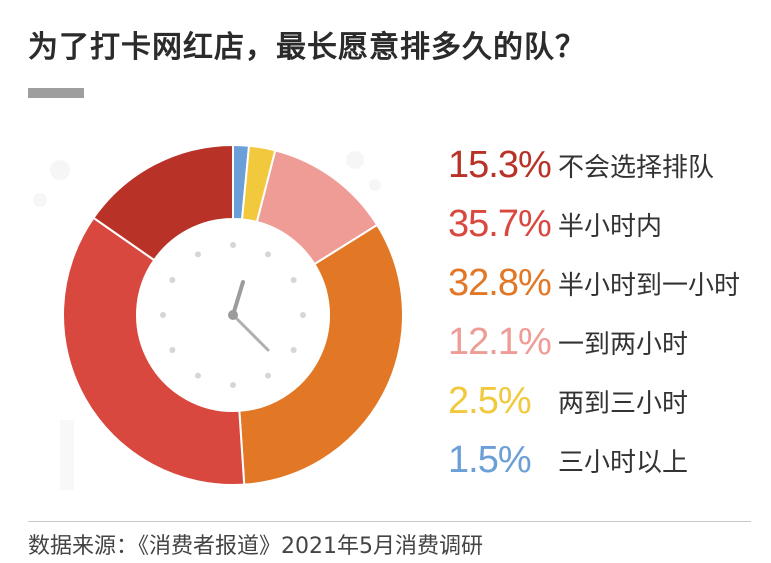 The height and width of the screenshot is (563, 771). Describe the element at coordinates (307, 47) in the screenshot. I see `chart-title: 为了打卡网红店，最长愿意排多久的队？` at that location.